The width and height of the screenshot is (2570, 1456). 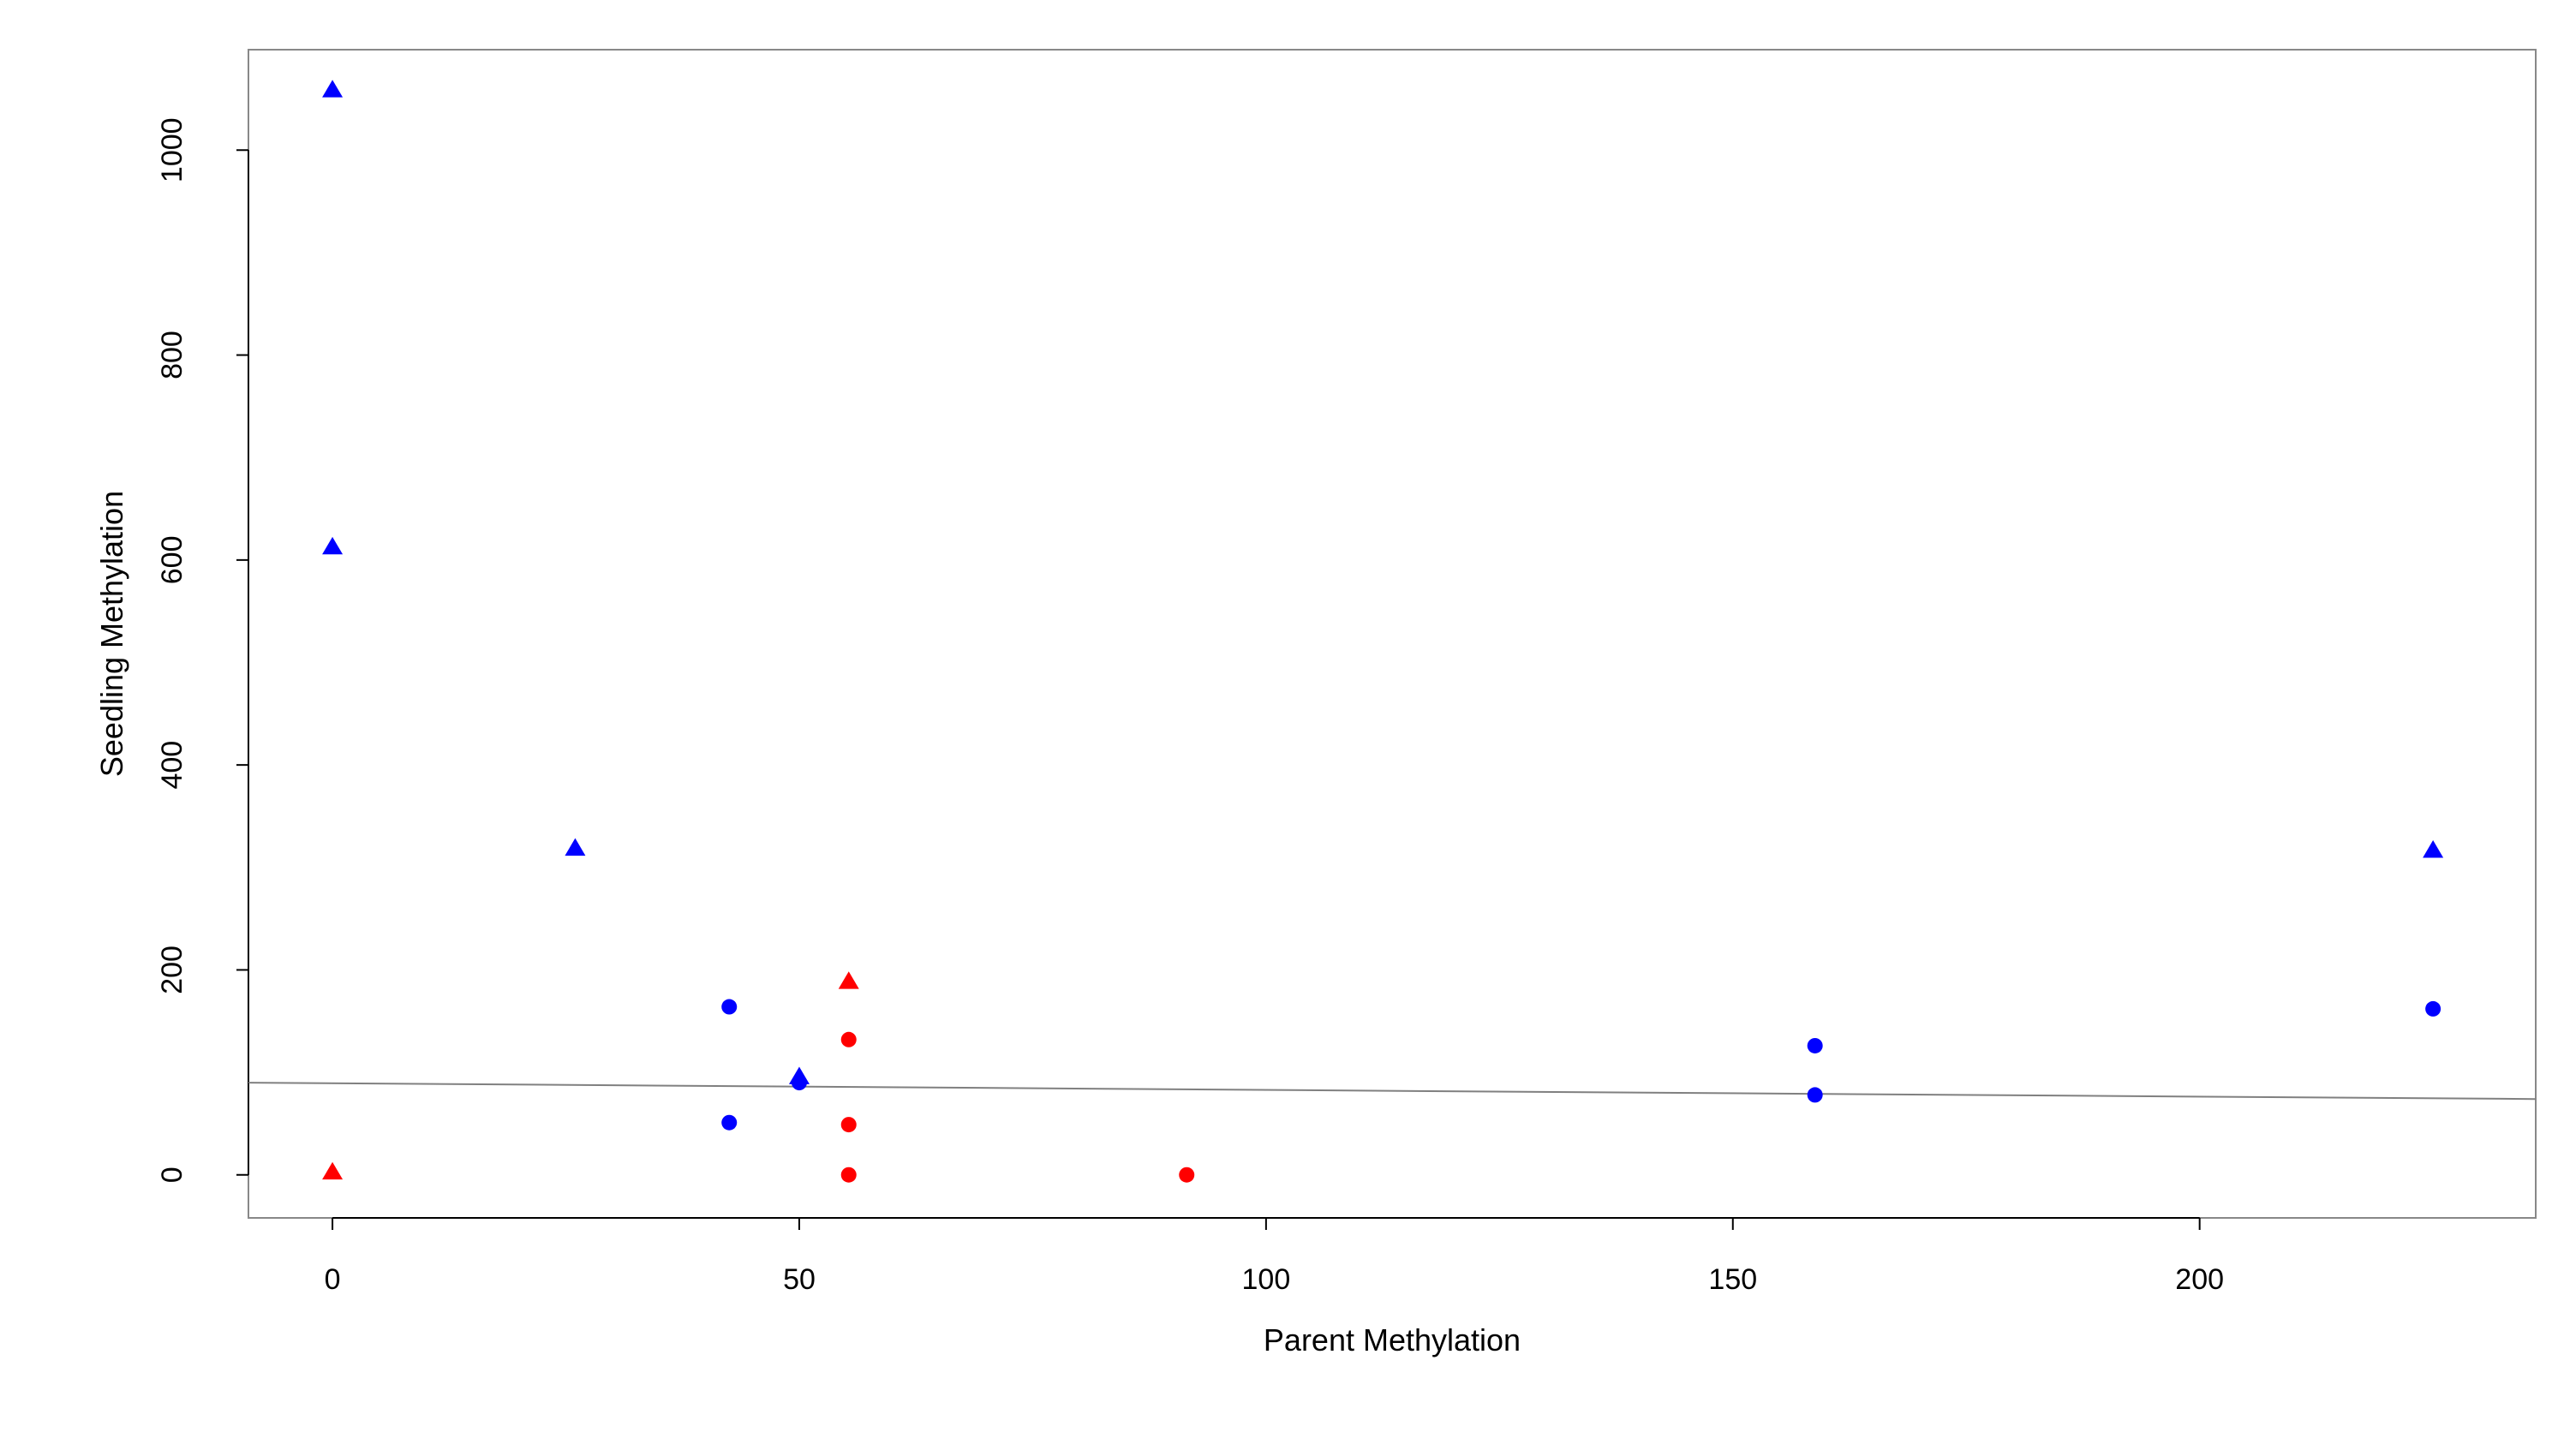 I want to click on fit-line, so click(x=1392, y=1091).